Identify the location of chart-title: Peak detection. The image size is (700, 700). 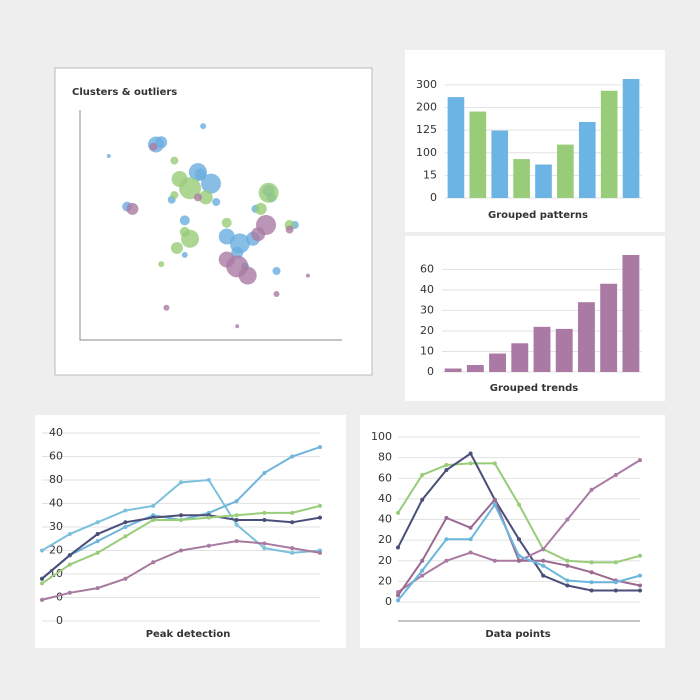
(188, 634).